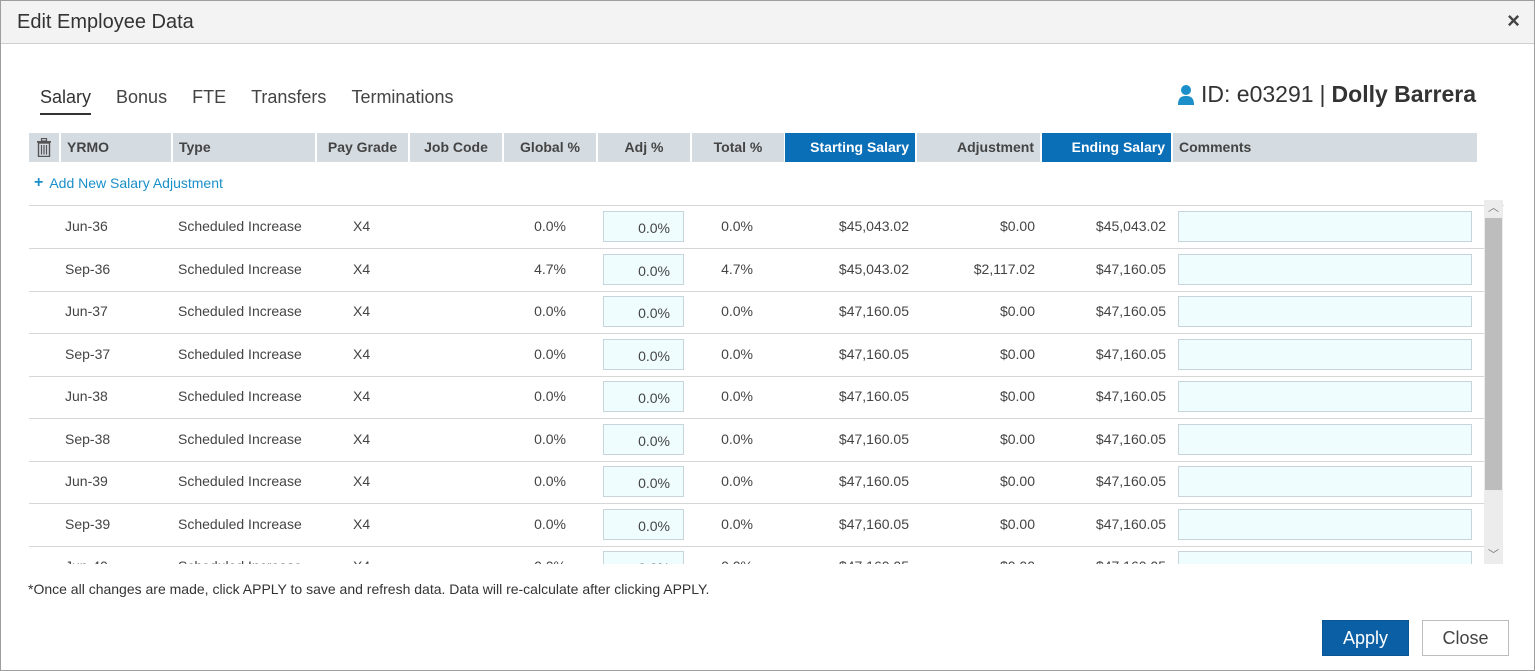 The height and width of the screenshot is (671, 1535). I want to click on cell-yrmo: Sep-39, so click(88, 523).